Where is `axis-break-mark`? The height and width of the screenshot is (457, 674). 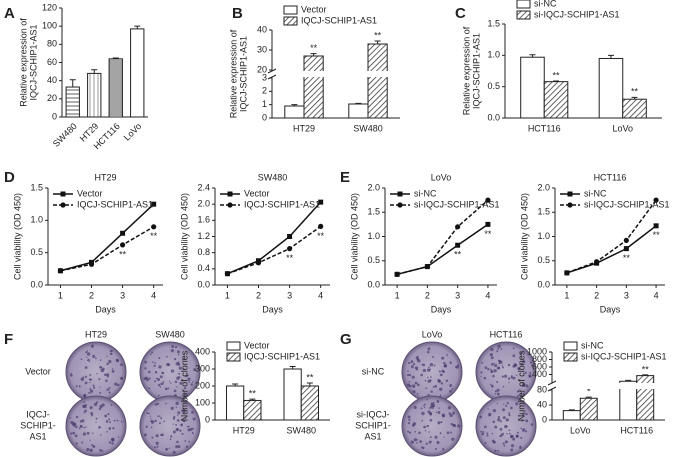 axis-break-mark is located at coordinates (552, 389).